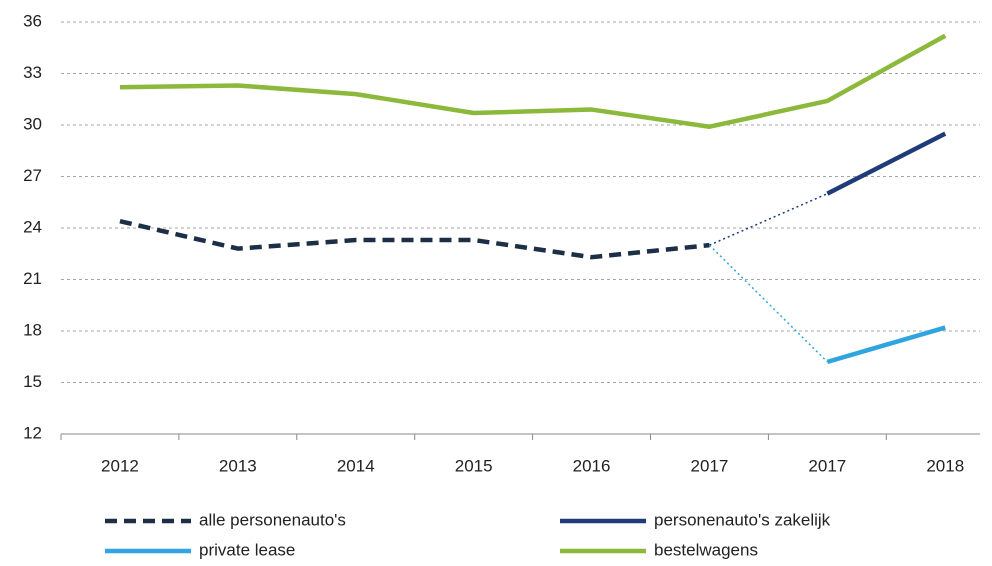 The height and width of the screenshot is (566, 992). Describe the element at coordinates (474, 465) in the screenshot. I see `x-tick-label: 2015` at that location.